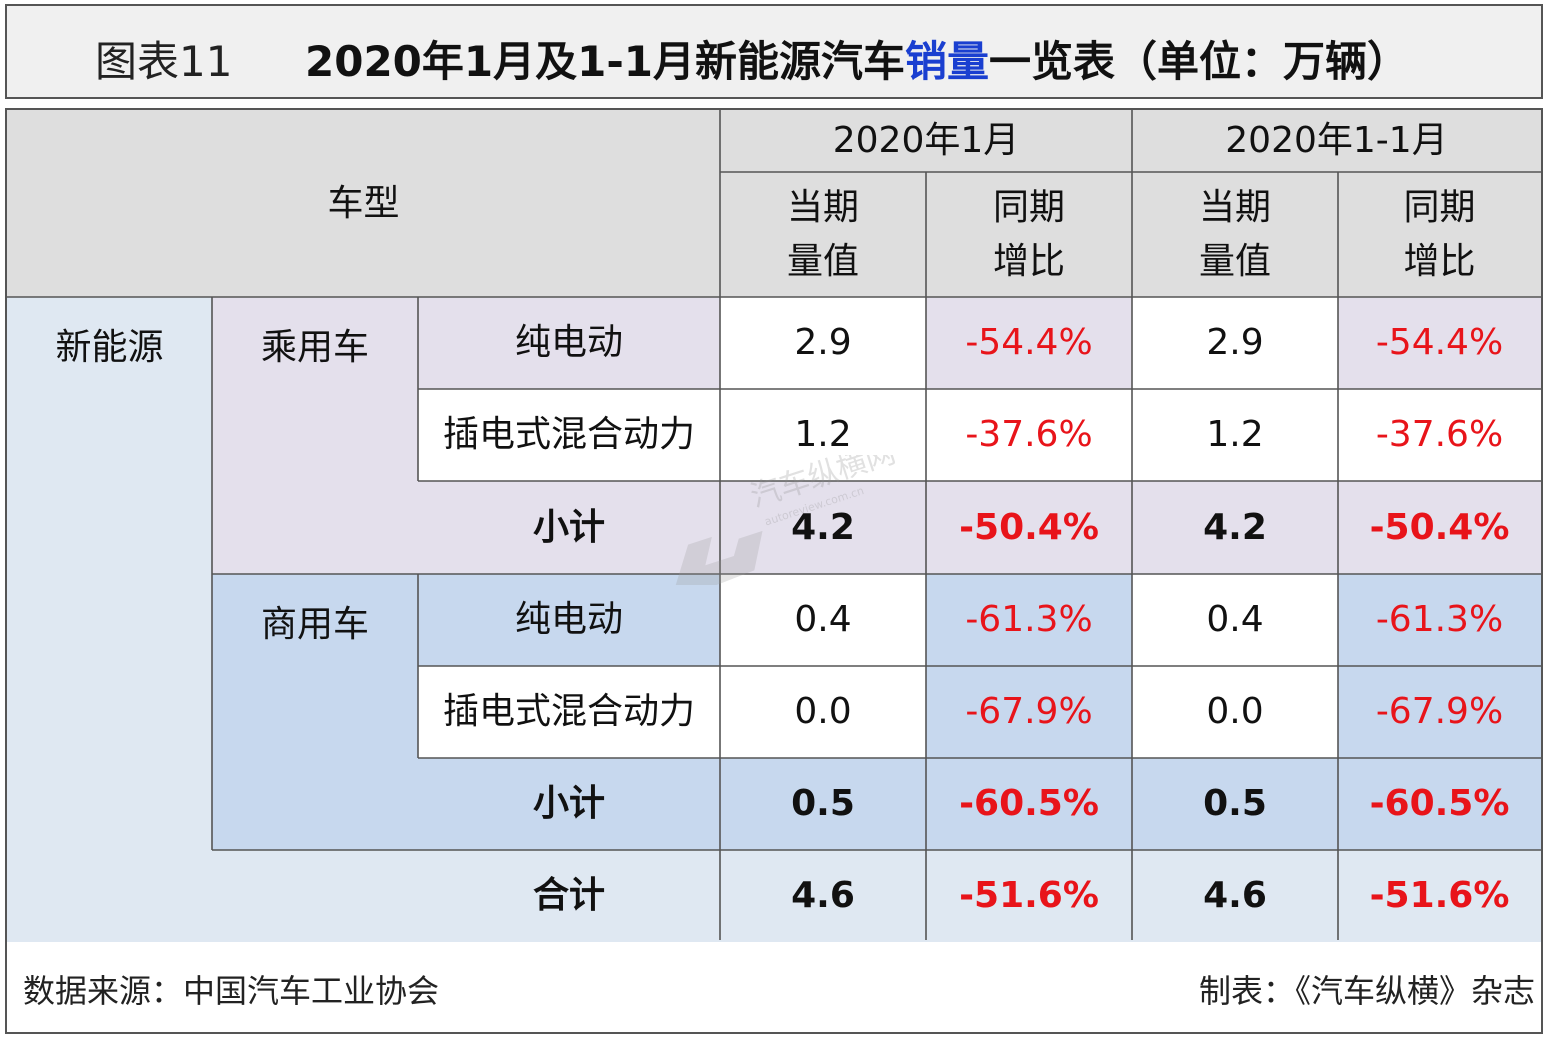  What do you see at coordinates (1439, 207) in the screenshot?
I see `header-ytd-growth-l1: 同期` at bounding box center [1439, 207].